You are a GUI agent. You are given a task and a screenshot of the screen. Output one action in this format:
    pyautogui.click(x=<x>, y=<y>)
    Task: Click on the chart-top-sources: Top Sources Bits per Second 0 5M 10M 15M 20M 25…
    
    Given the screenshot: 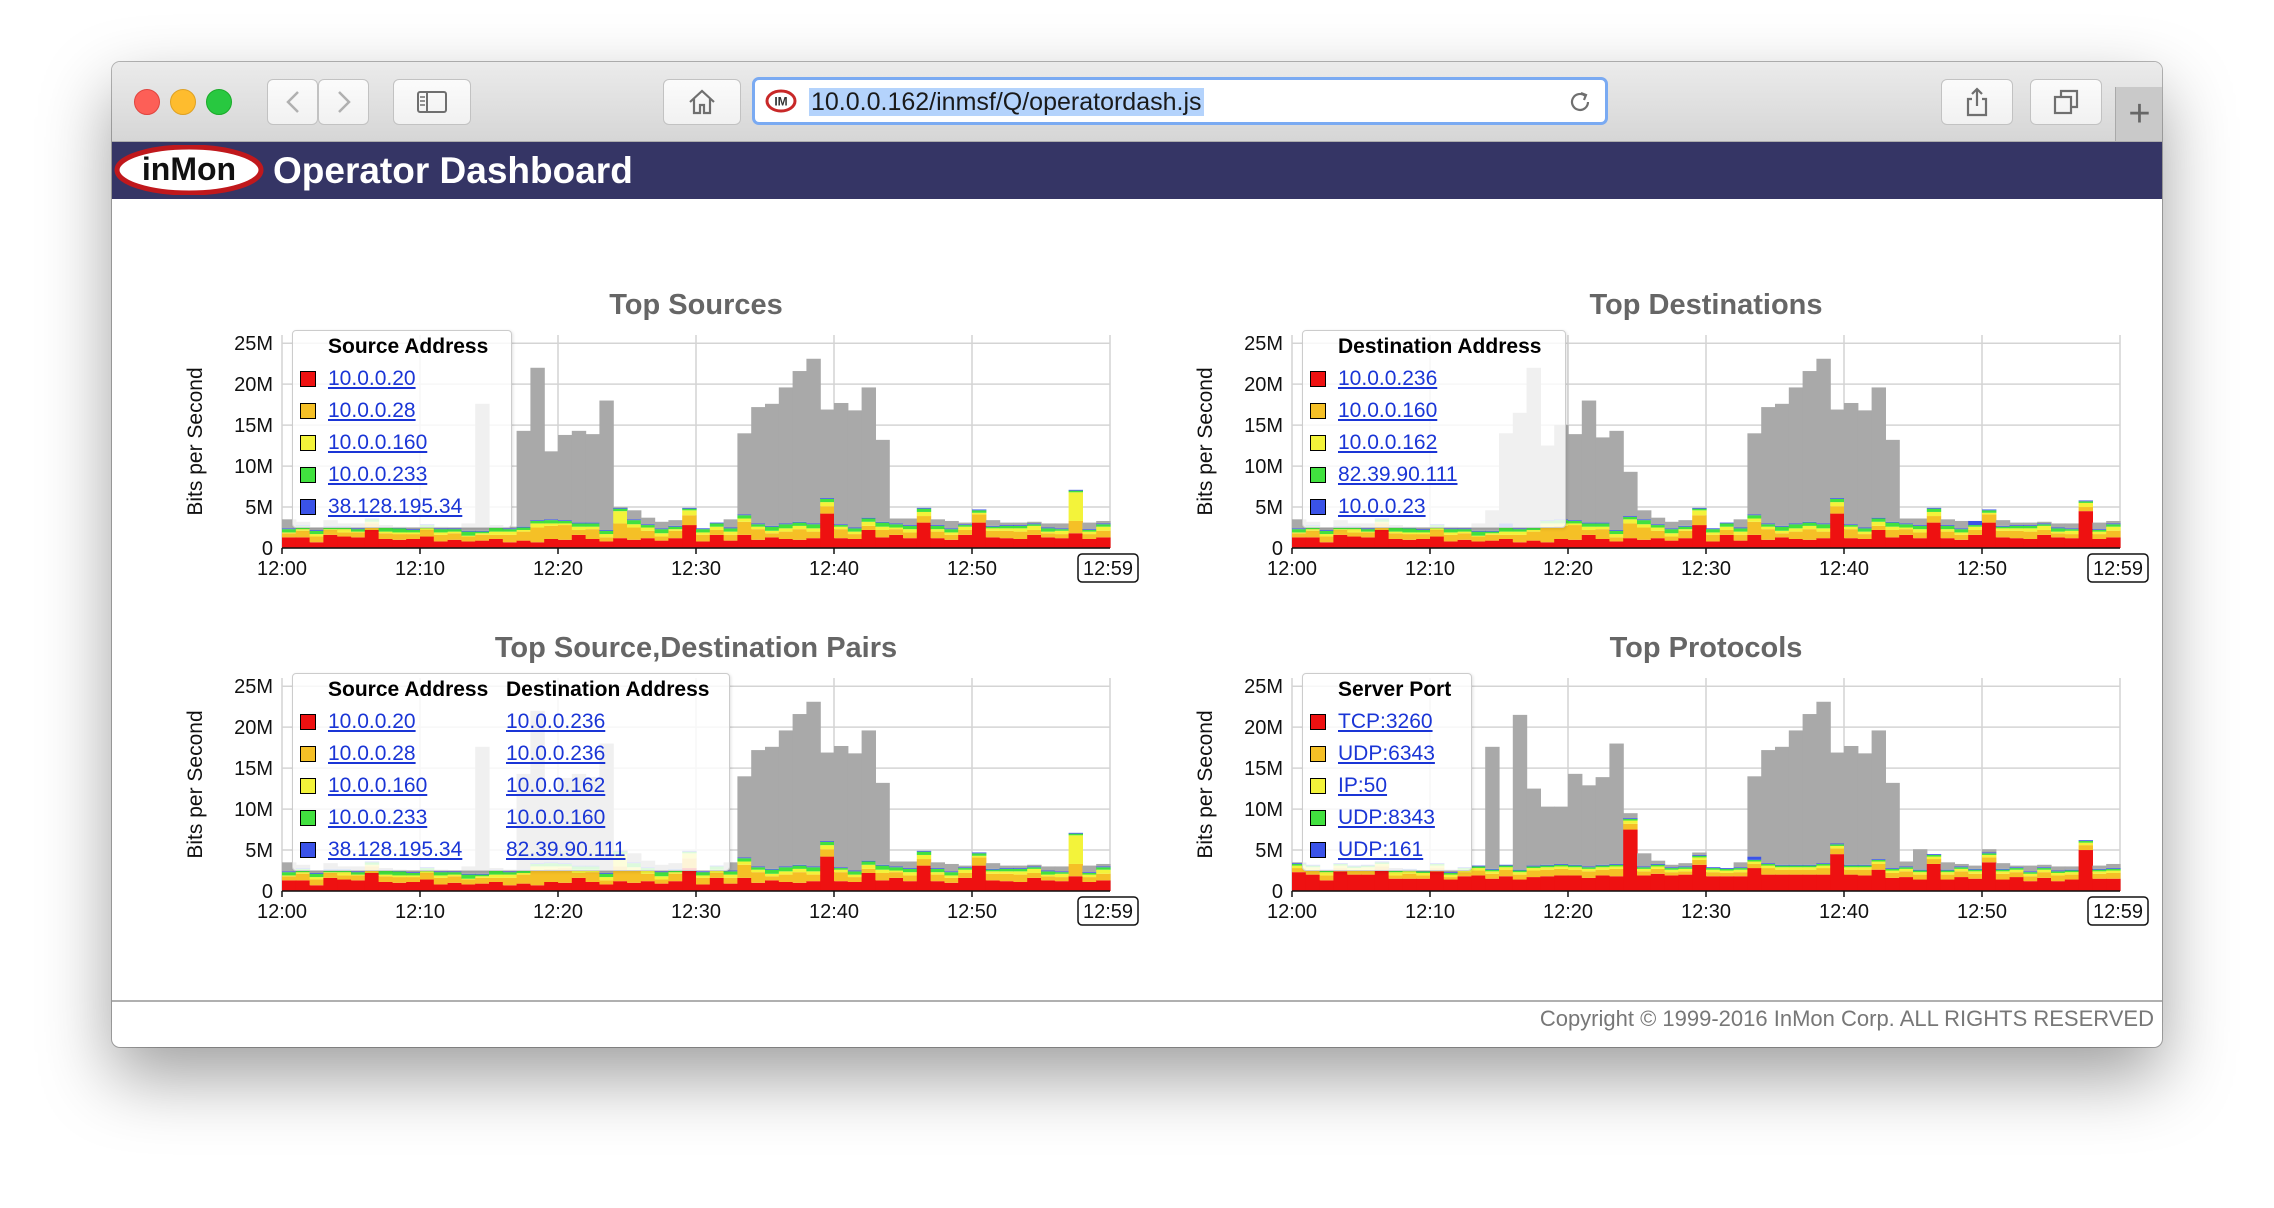 What is the action you would take?
    pyautogui.click(x=655, y=447)
    